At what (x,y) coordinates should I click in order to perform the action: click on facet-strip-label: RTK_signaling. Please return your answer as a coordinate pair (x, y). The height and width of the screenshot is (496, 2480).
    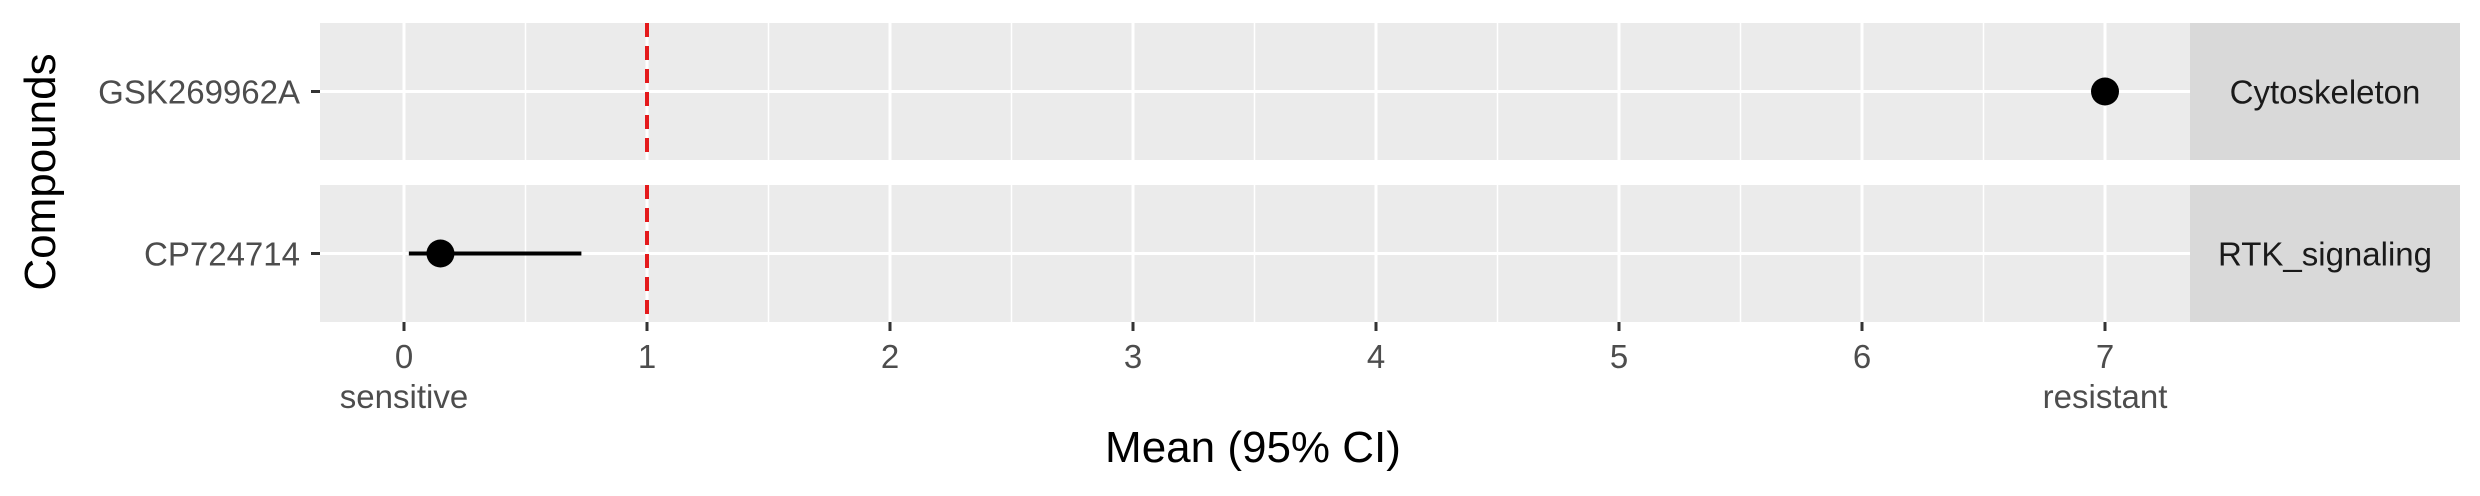
    Looking at the image, I should click on (2325, 254).